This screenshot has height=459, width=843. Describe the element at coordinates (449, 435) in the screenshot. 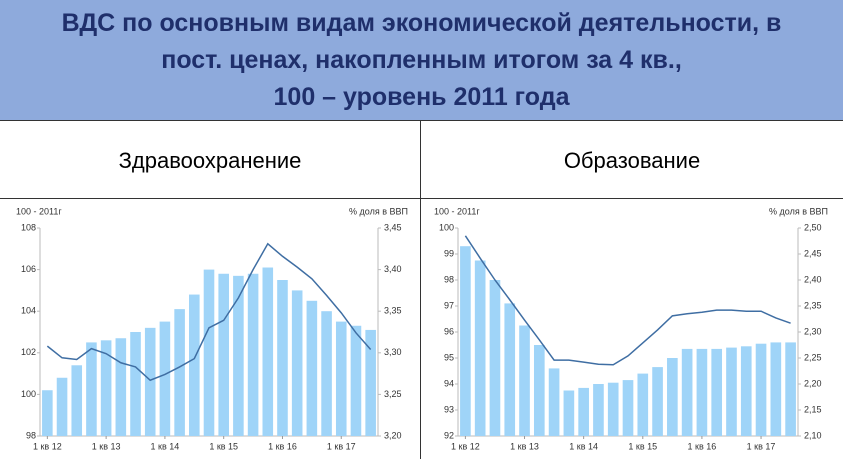

I see `y-tick-label: 92` at that location.